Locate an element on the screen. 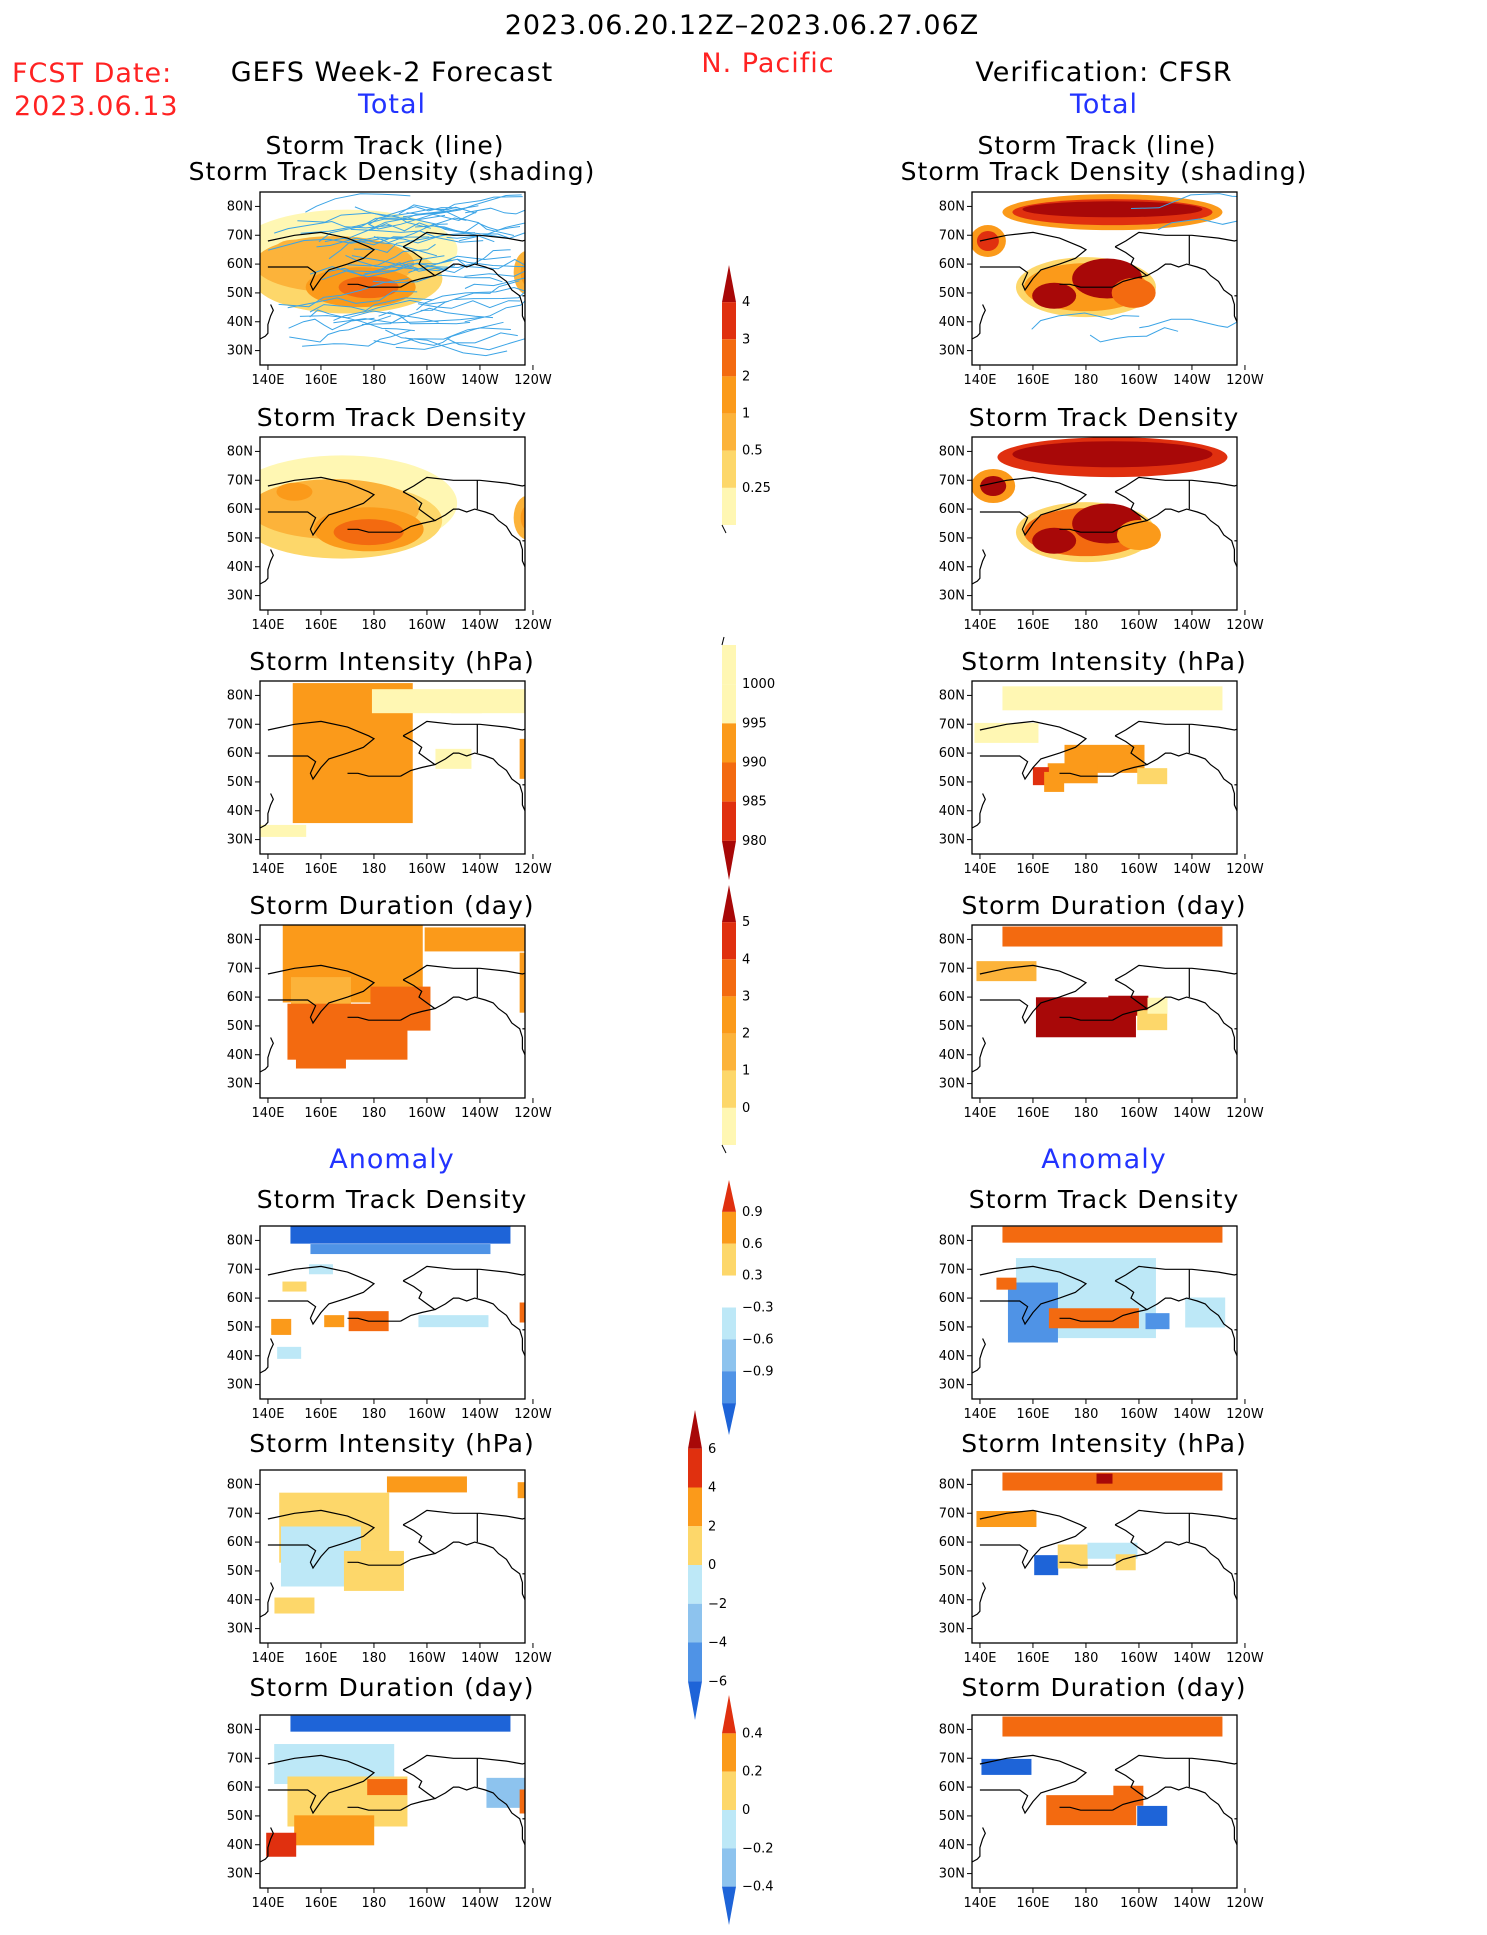 The height and width of the screenshot is (1935, 1487). right-column-title: Verification: CFSR is located at coordinates (1104, 72).